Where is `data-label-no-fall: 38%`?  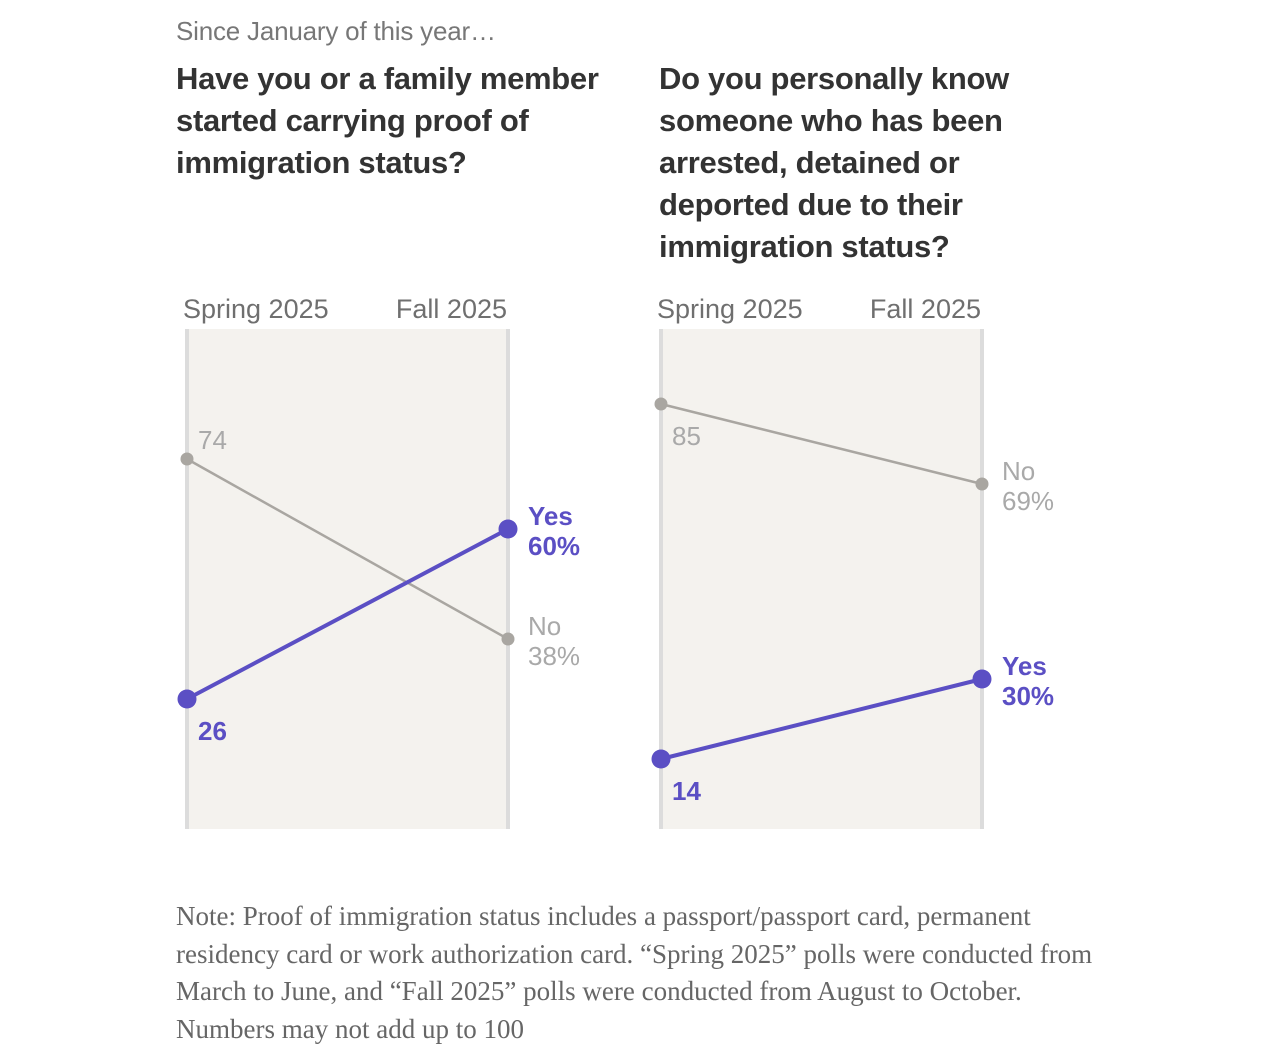
data-label-no-fall: 38% is located at coordinates (554, 656).